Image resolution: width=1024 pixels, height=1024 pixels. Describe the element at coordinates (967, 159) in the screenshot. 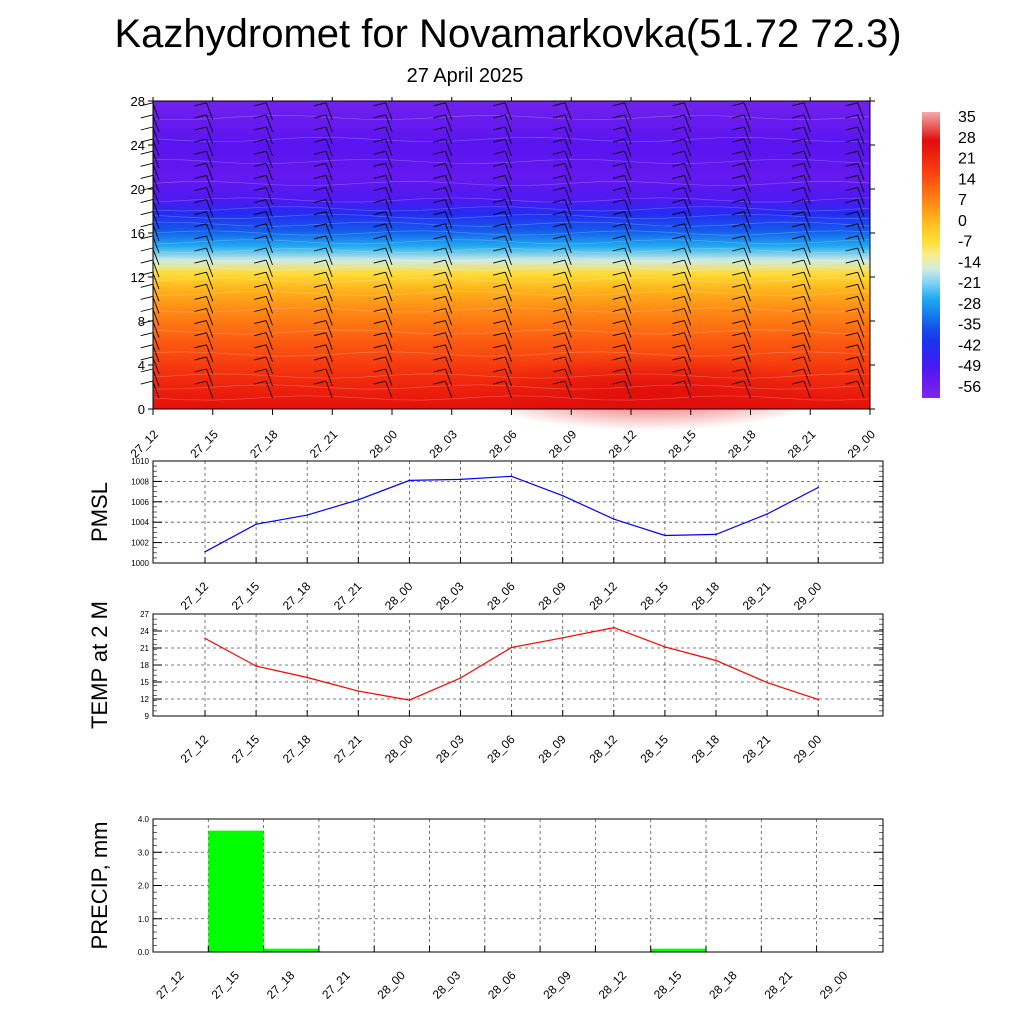

I see `colorbar-label: 21` at that location.